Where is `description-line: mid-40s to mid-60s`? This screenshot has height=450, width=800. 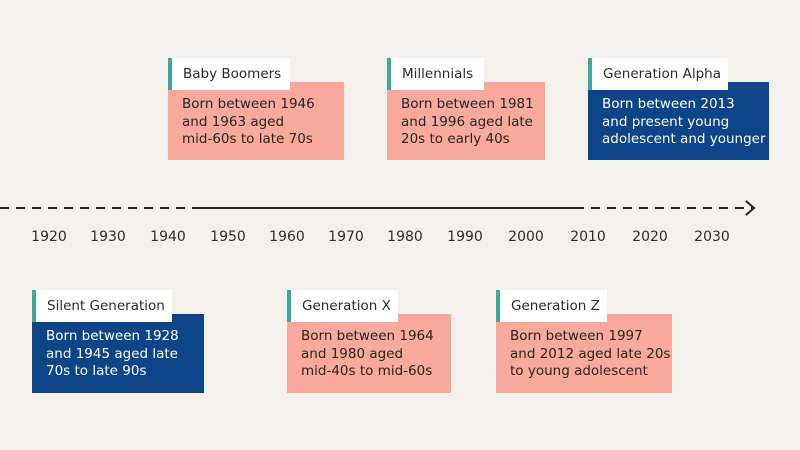
description-line: mid-40s to mid-60s is located at coordinates (367, 371).